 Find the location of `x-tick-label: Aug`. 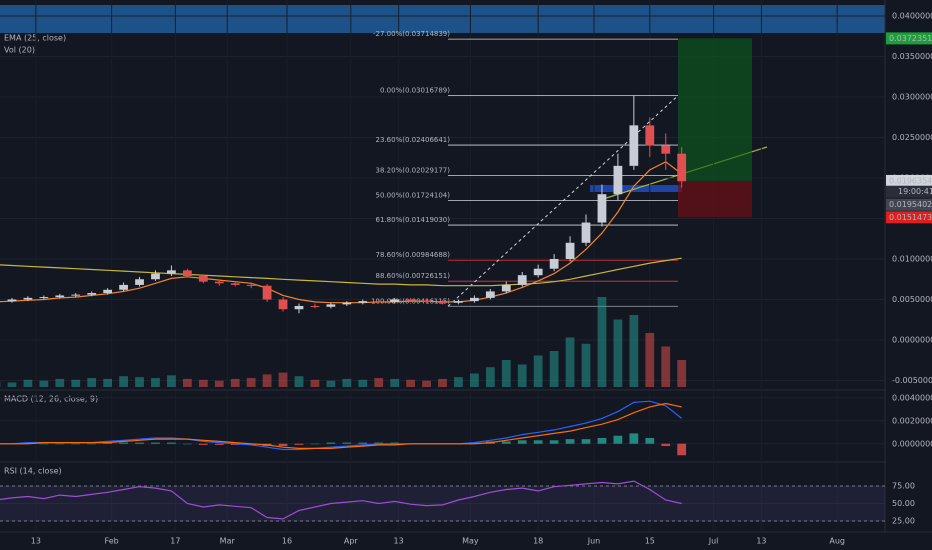

x-tick-label: Aug is located at coordinates (837, 541).